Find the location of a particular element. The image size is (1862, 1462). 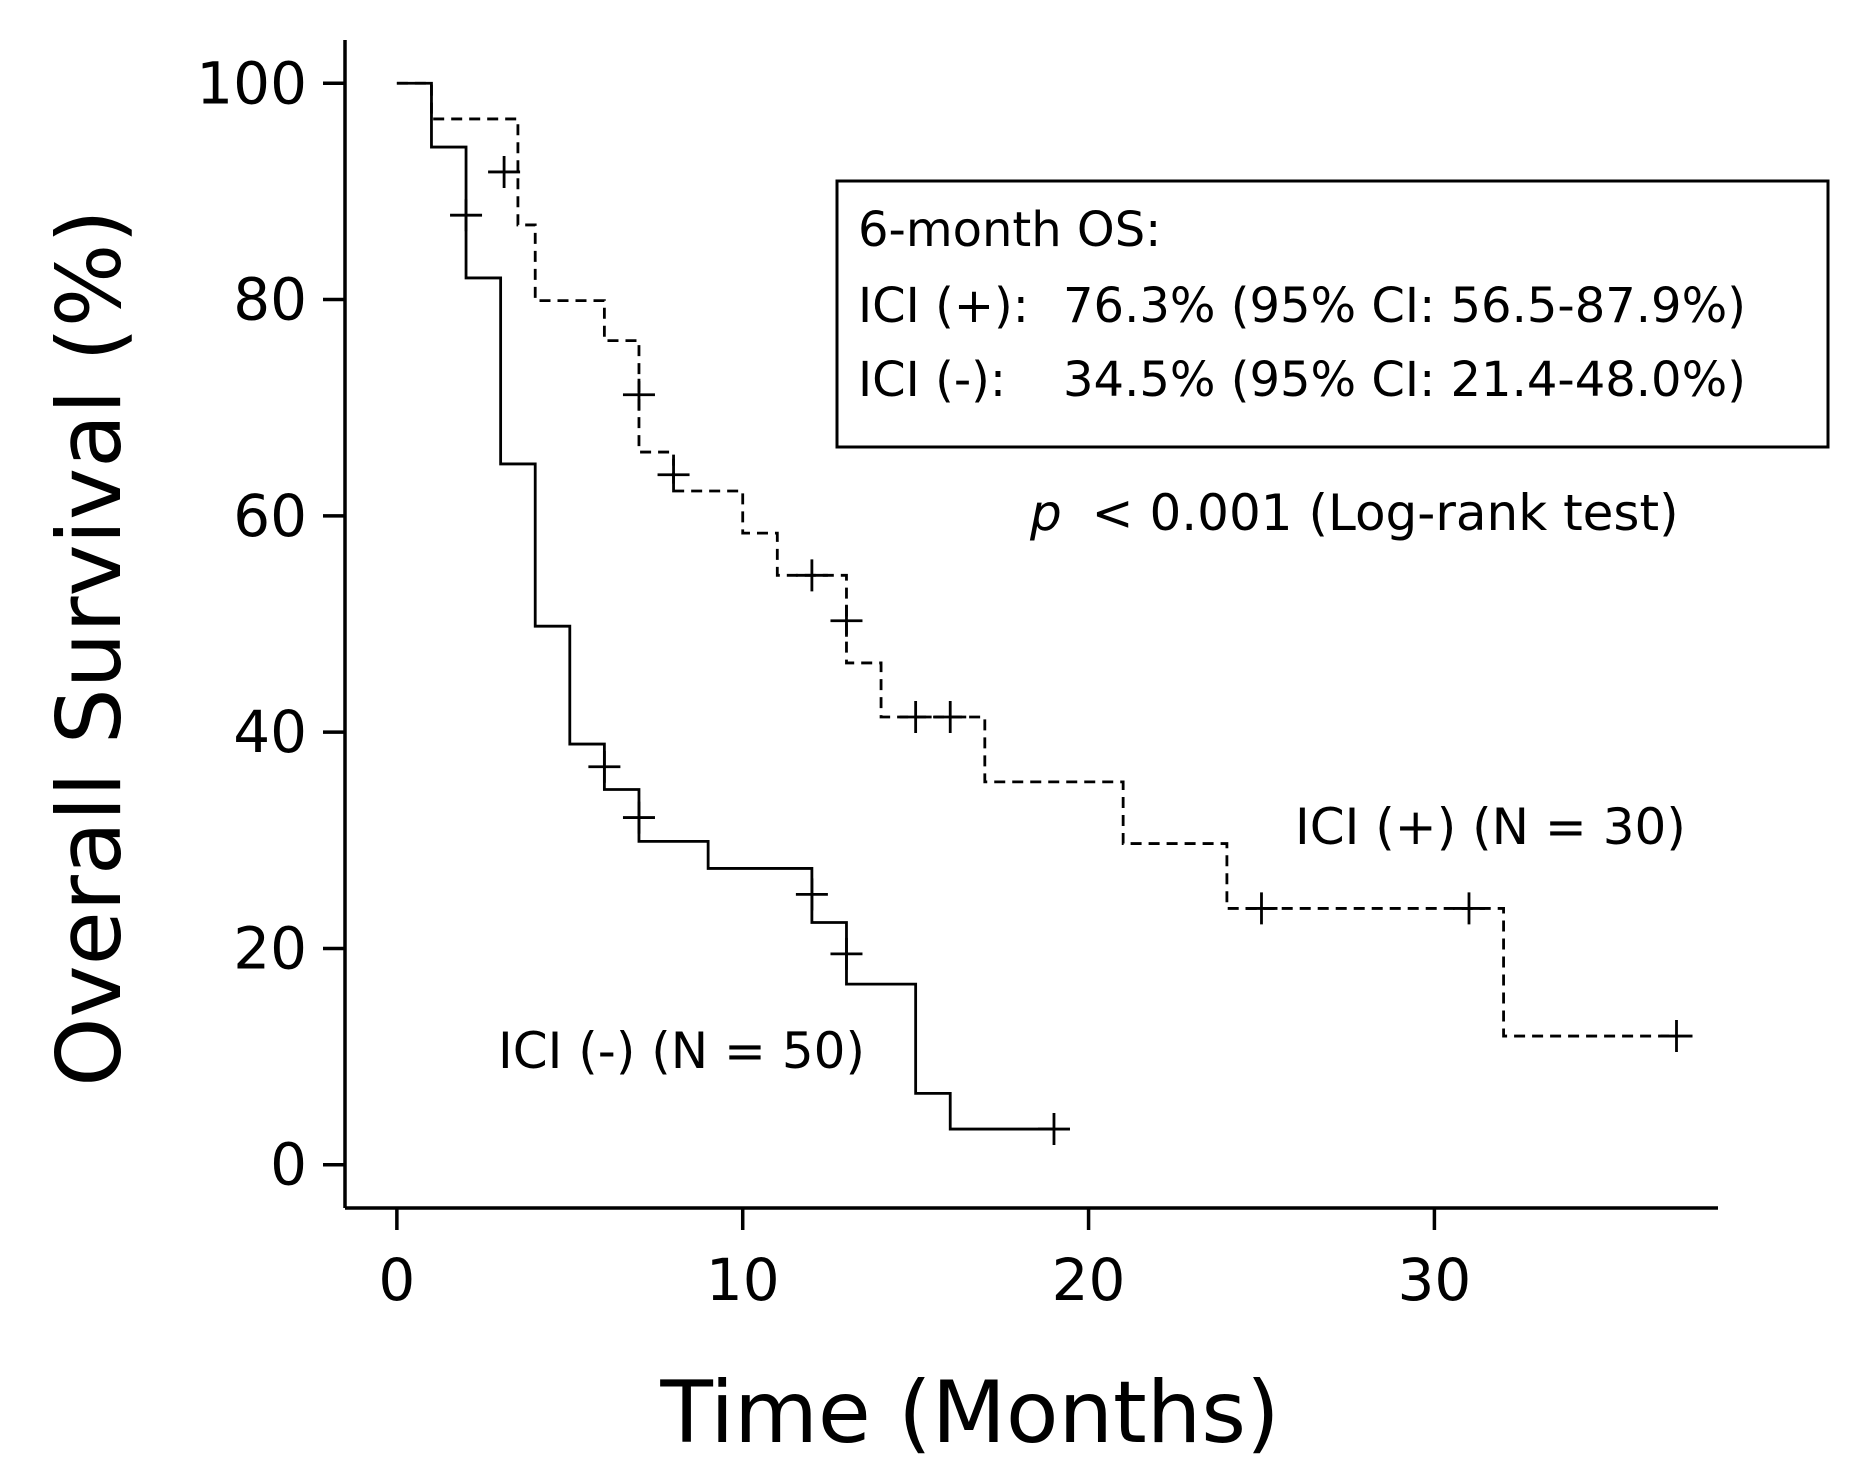

legend-frame is located at coordinates (1332, 314).